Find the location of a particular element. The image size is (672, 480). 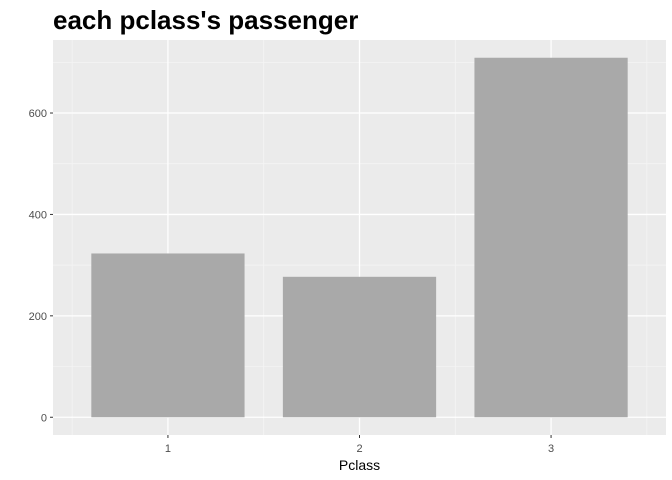

y-axis: 0 200 400 600 is located at coordinates (41, 266).